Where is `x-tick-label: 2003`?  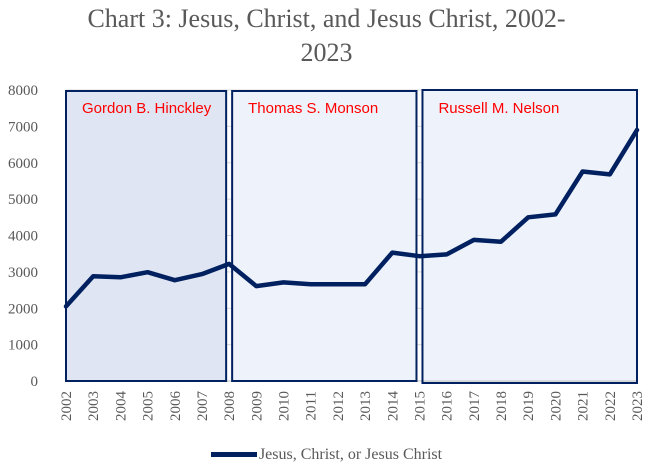 x-tick-label: 2003 is located at coordinates (94, 406).